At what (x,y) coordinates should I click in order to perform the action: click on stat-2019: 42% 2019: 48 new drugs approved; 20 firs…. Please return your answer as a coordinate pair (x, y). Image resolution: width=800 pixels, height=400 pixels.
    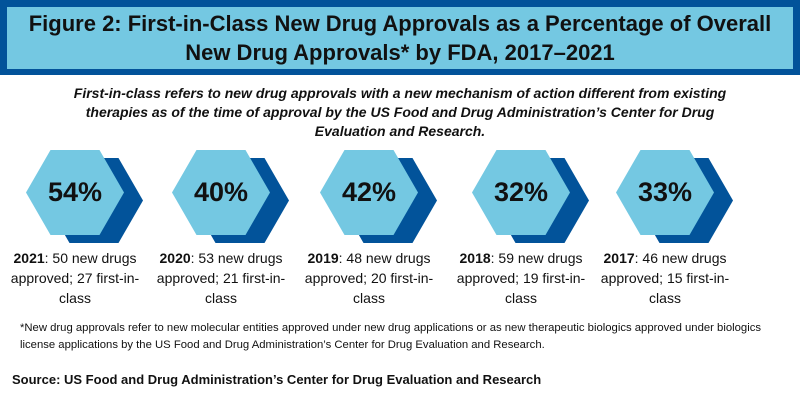
    Looking at the image, I should click on (369, 229).